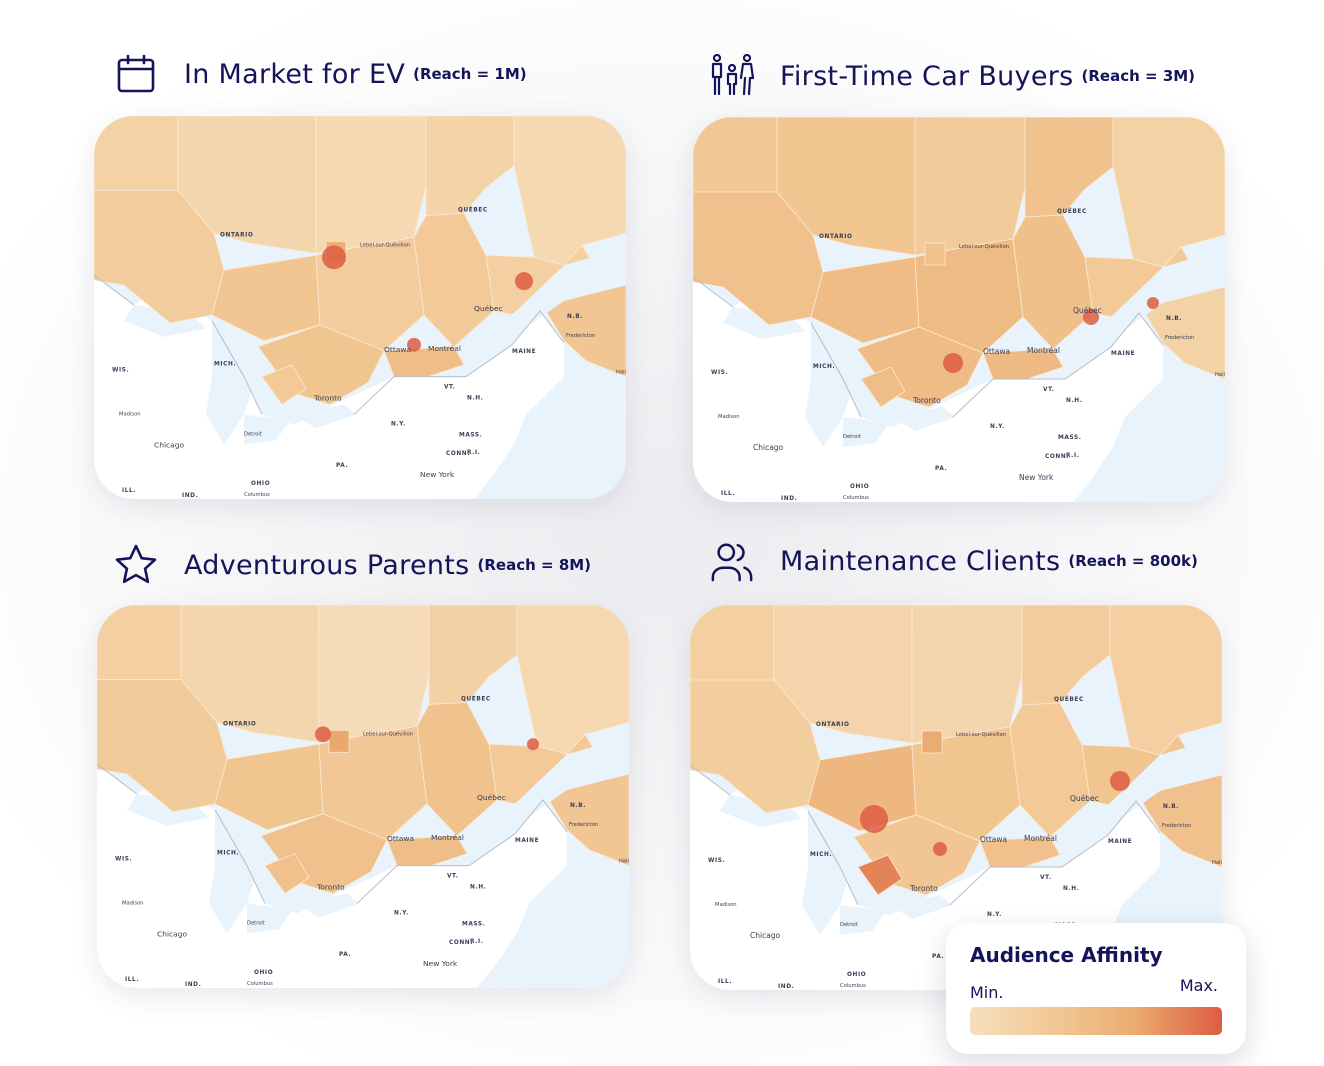  Describe the element at coordinates (768, 447) in the screenshot. I see `map-label: Chicago` at that location.